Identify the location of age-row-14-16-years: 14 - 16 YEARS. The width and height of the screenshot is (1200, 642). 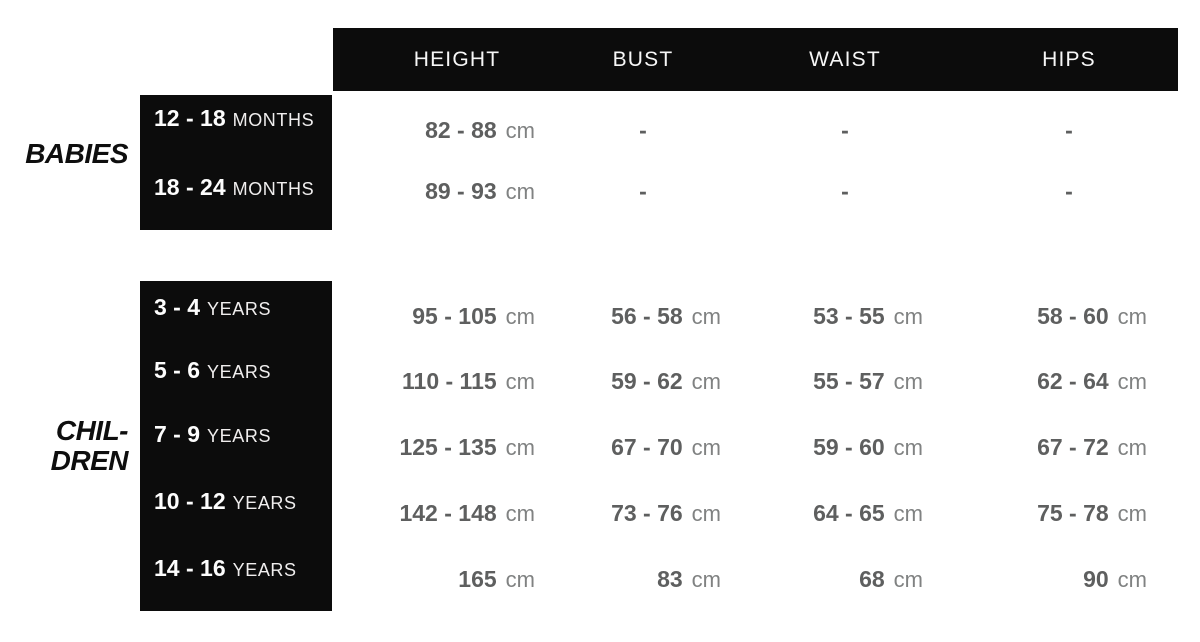
(225, 568).